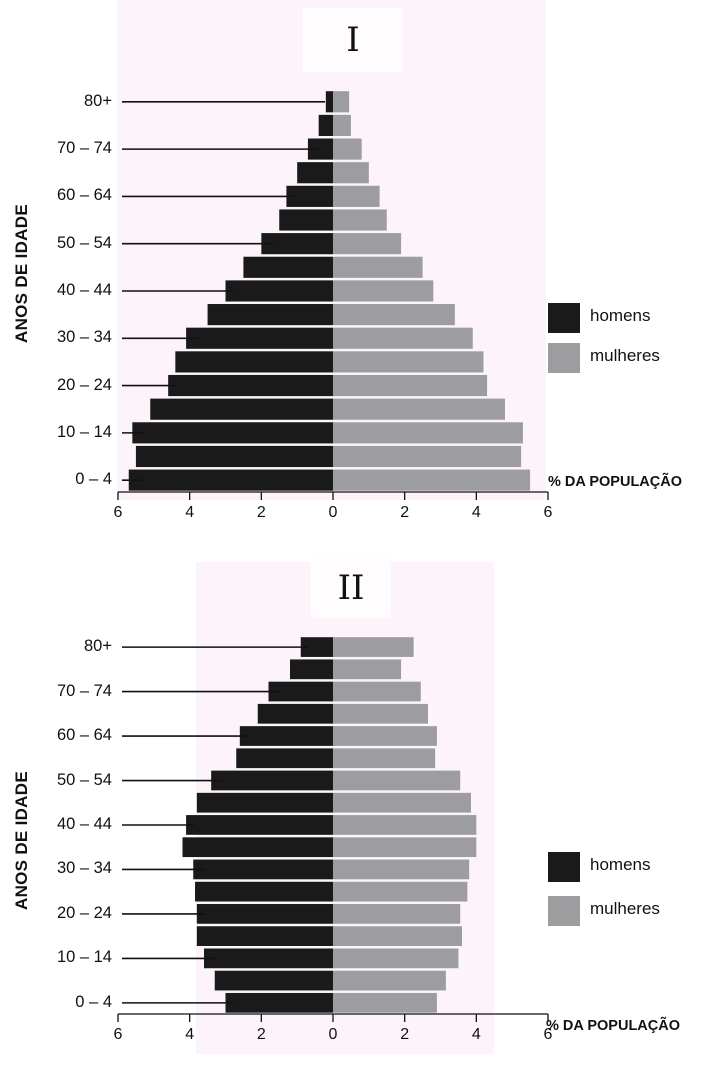 This screenshot has width=705, height=1066. What do you see at coordinates (93, 479) in the screenshot?
I see `age-tick-label: 0 – 4` at bounding box center [93, 479].